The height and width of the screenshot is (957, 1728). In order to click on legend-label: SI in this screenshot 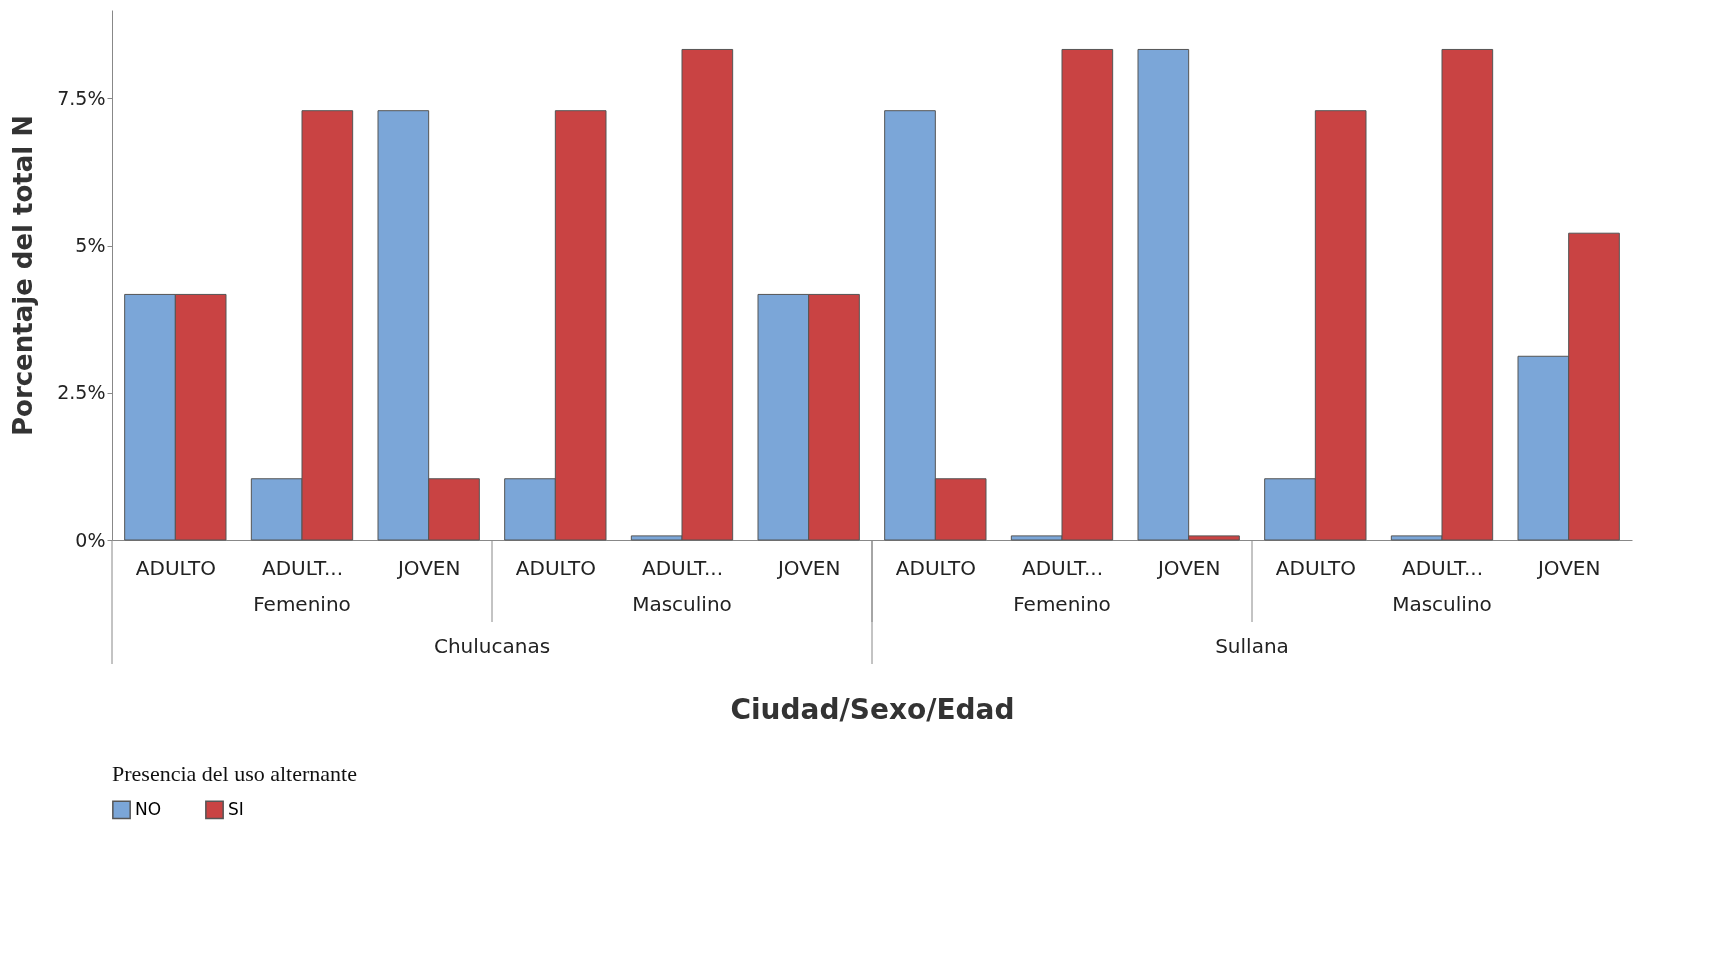, I will do `click(236, 808)`.